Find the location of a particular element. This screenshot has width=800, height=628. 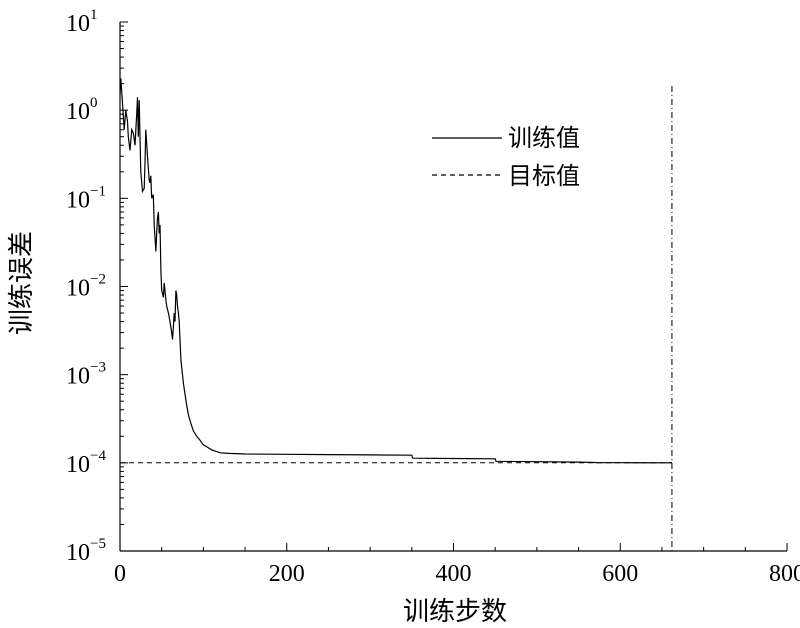

y-tick-exponent: −5 is located at coordinates (98, 544).